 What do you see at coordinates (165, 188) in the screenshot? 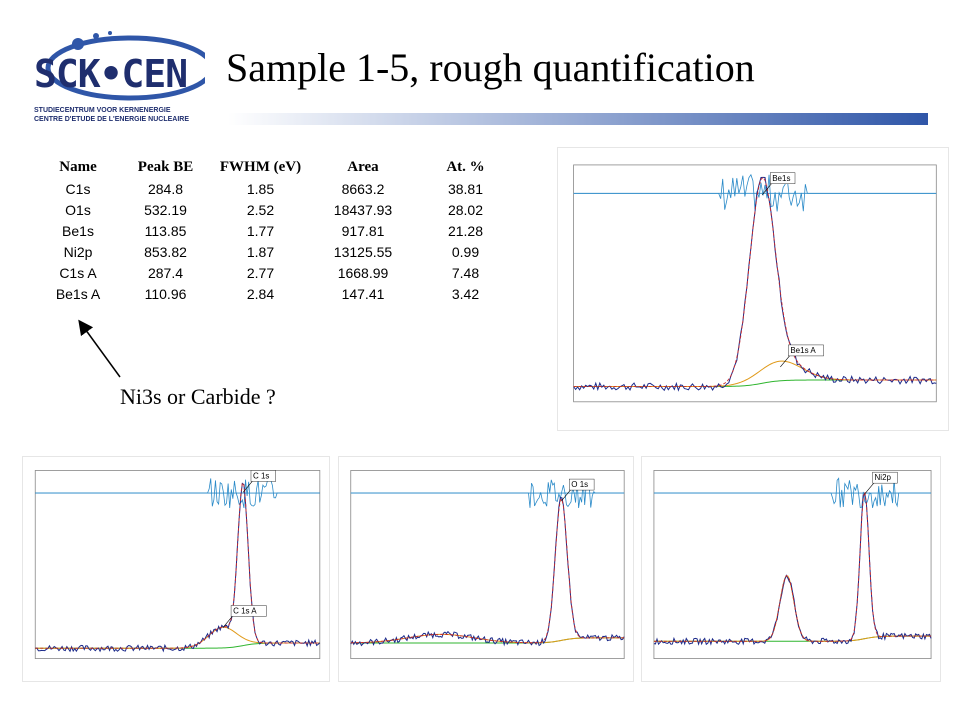
I see `table-cell: 284.8` at bounding box center [165, 188].